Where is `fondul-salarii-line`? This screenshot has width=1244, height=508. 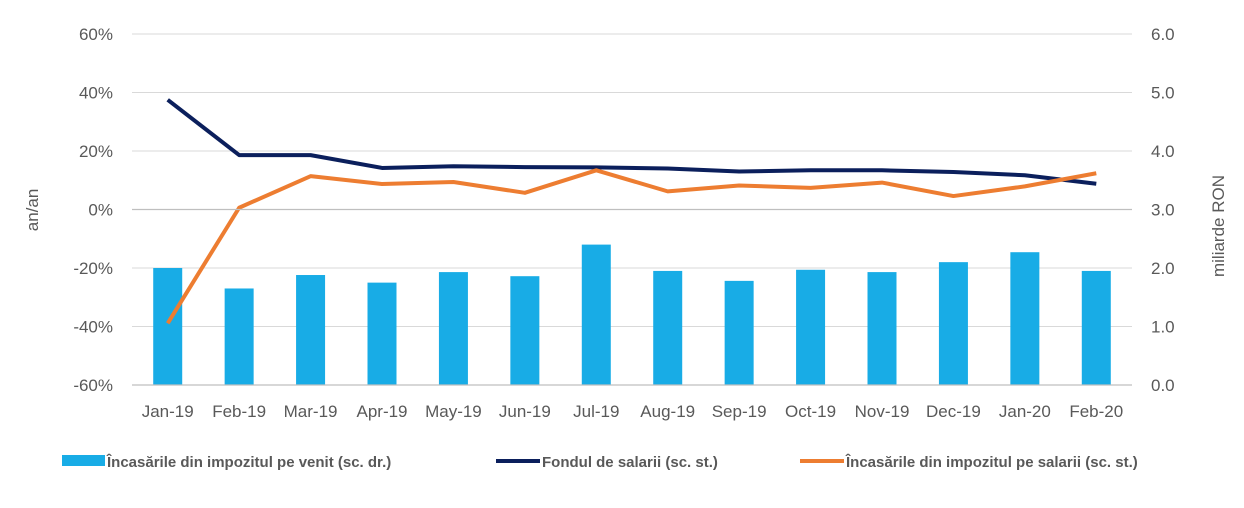 fondul-salarii-line is located at coordinates (631, 142).